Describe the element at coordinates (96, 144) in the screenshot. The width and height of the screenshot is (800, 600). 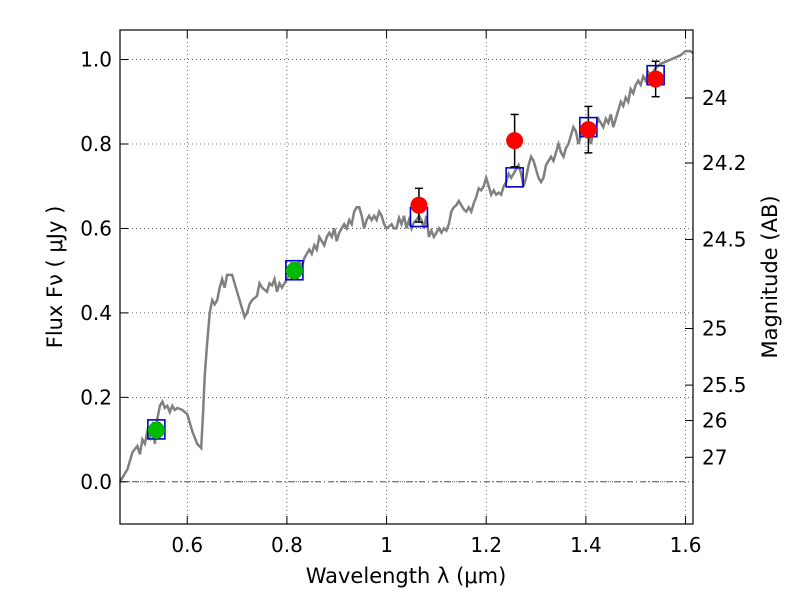
I see `y-tick-label: 0.8` at that location.